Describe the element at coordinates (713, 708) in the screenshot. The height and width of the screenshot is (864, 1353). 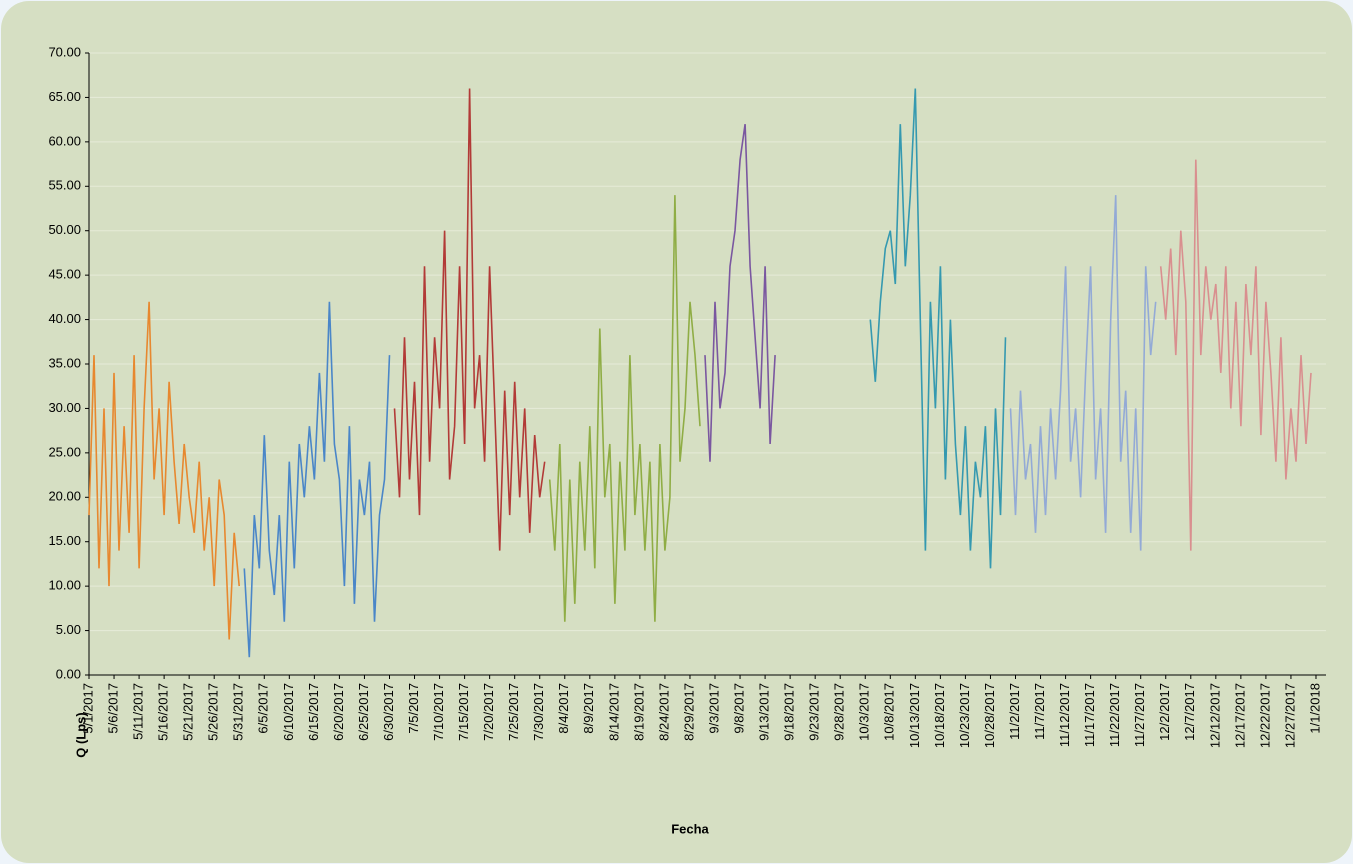
I see `x-tick-label: 9/3/2017` at that location.